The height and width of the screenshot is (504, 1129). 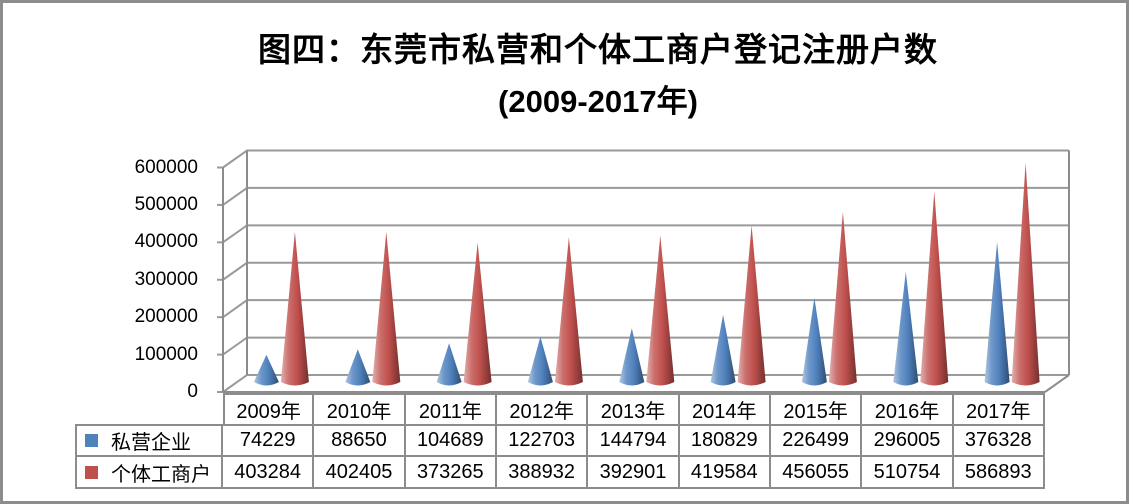 I want to click on cone-个体工商户-2010年, so click(x=386, y=308).